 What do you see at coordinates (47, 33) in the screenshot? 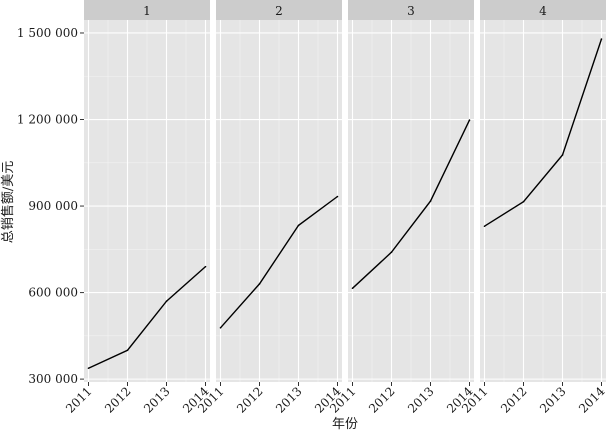
I see `y-tick-label: 1 500 000` at bounding box center [47, 33].